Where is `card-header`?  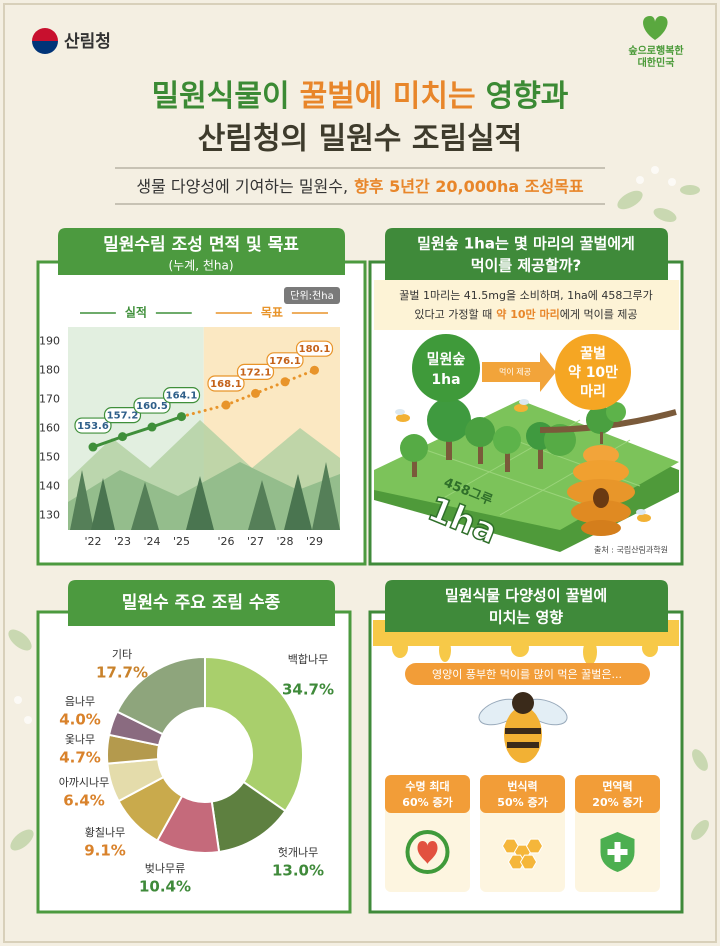 card-header is located at coordinates (522, 794).